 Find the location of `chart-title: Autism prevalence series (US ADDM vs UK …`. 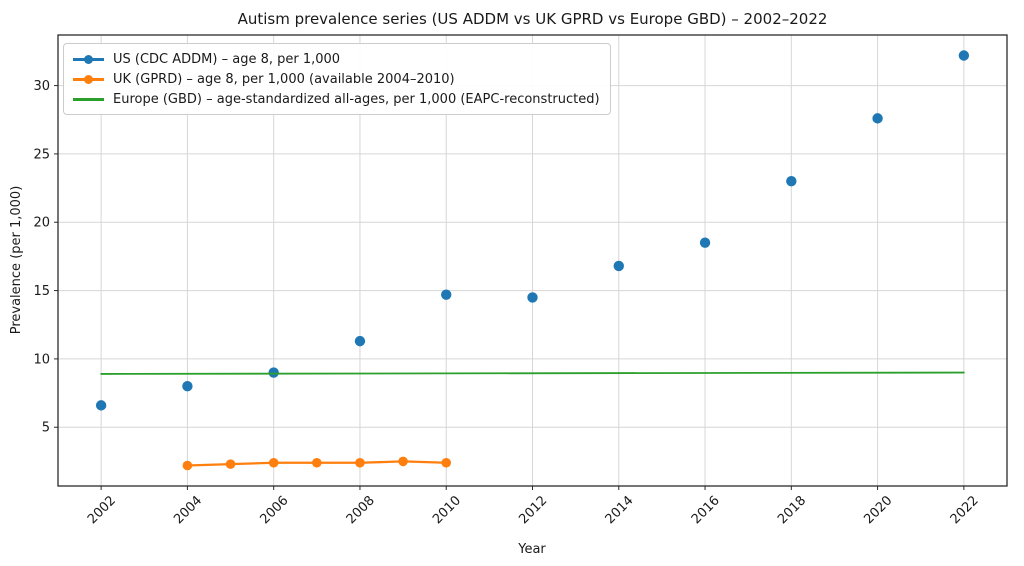

chart-title: Autism prevalence series (US ADDM vs UK … is located at coordinates (532, 19).